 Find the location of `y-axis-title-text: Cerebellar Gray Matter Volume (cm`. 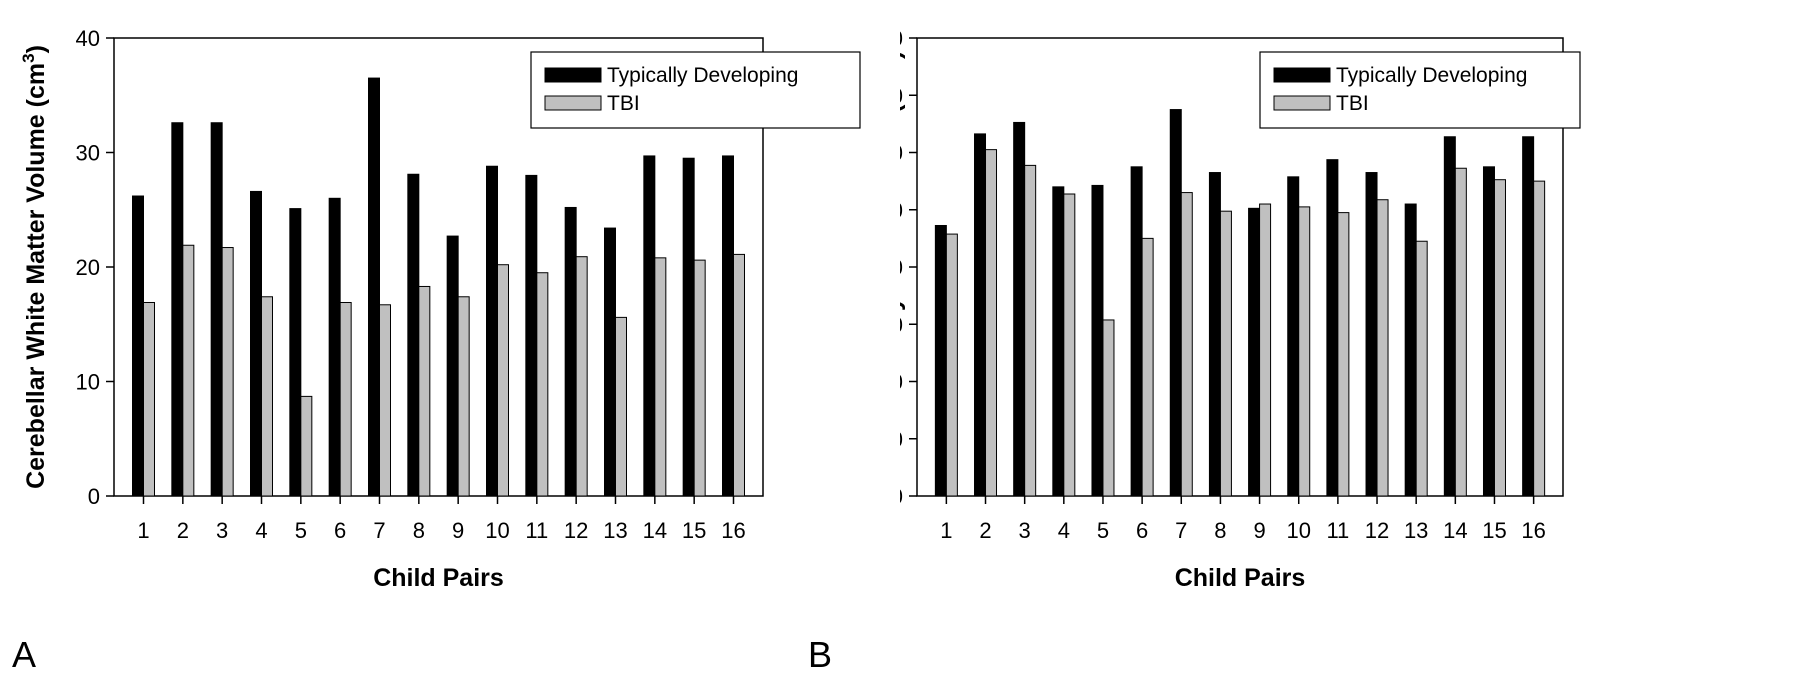

y-axis-title-text: Cerebellar Gray Matter Volume (cm is located at coordinates (903, 275).